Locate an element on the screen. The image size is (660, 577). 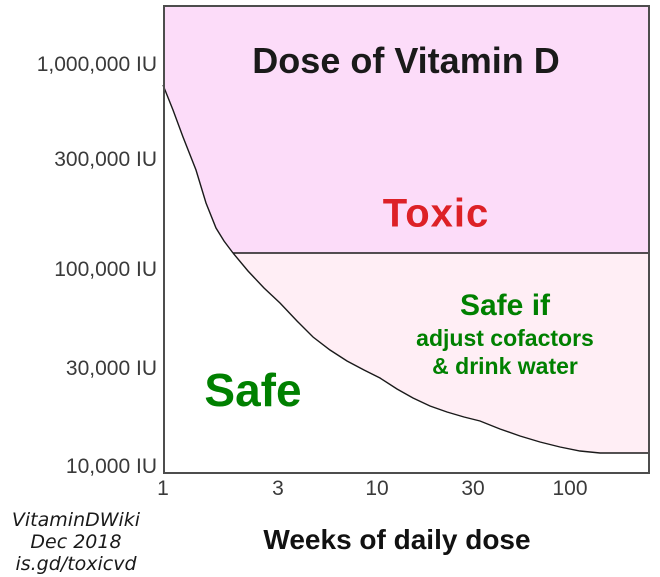
toxic-boundary-curve is located at coordinates (198, 169).